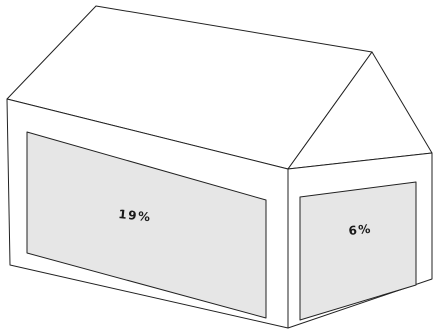 Image resolution: width=437 pixels, height=333 pixels. Describe the element at coordinates (360, 230) in the screenshot. I see `side-wall-percent: 6%` at that location.